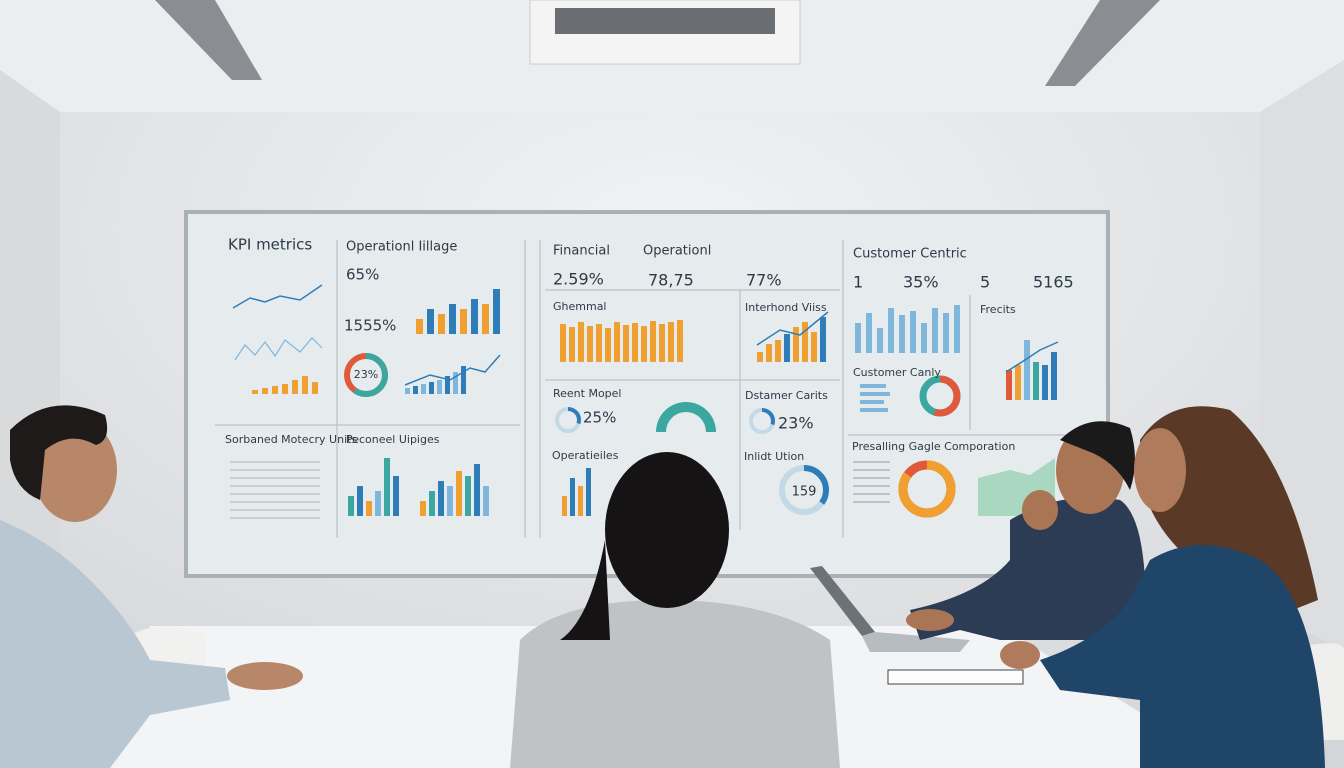 The width and height of the screenshot is (1344, 768). What do you see at coordinates (581, 251) in the screenshot?
I see `panel-title: Financial` at bounding box center [581, 251].